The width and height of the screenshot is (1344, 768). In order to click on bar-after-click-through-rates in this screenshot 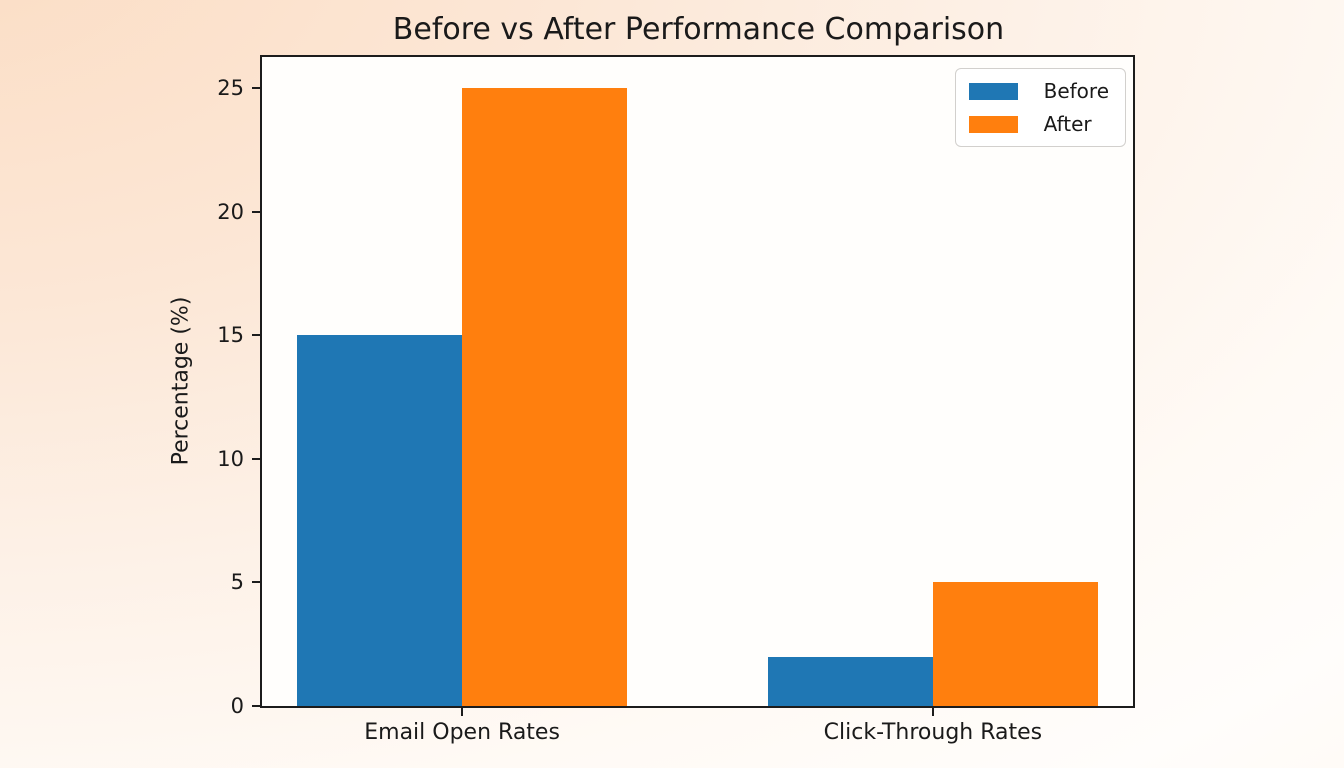, I will do `click(1015, 644)`.